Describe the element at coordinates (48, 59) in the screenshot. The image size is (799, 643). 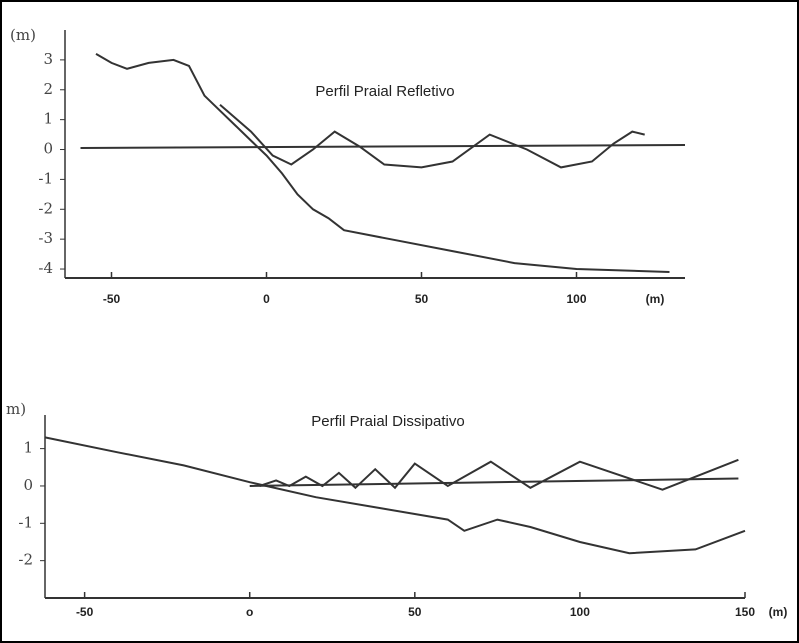
I see `y-tick-label: 3` at that location.